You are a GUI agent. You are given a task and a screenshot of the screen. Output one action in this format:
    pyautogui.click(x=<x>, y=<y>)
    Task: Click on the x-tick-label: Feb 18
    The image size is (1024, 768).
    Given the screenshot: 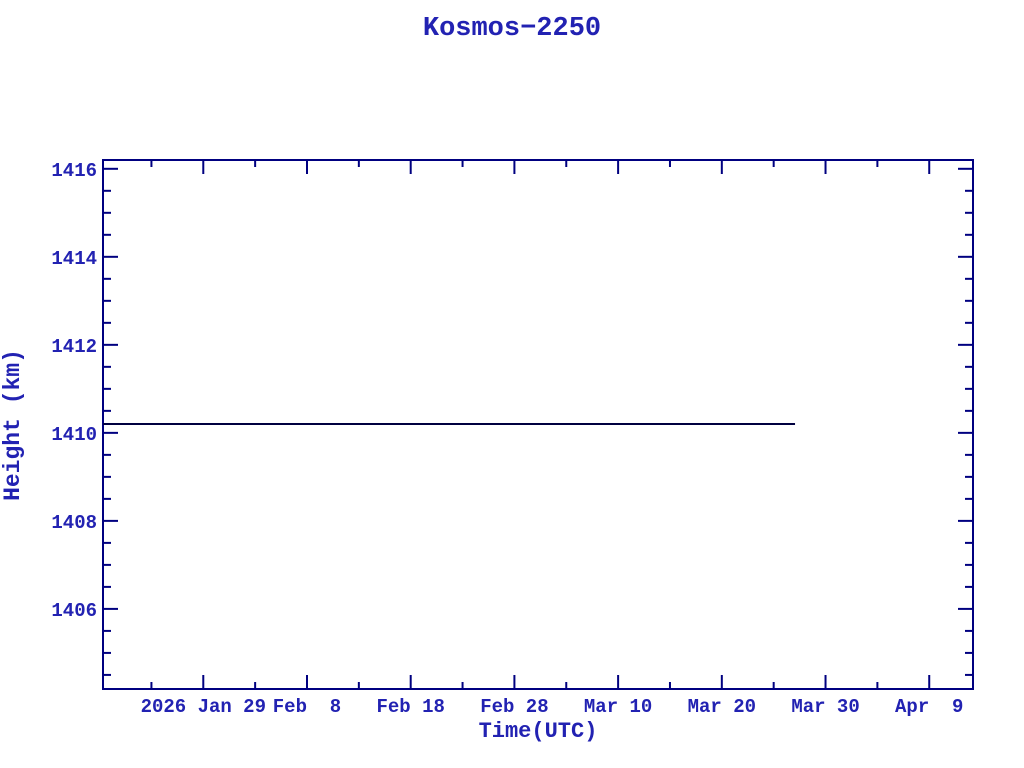 What is the action you would take?
    pyautogui.click(x=410, y=707)
    